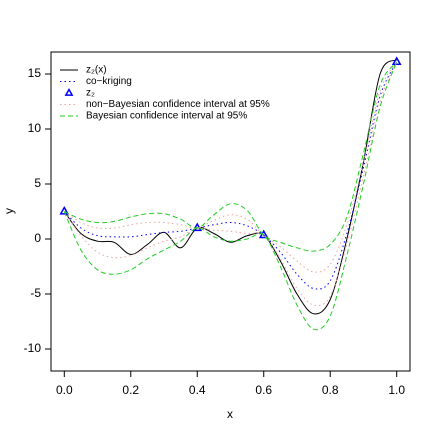 The image size is (436, 436). I want to click on x-tick-label: 0.2, so click(130, 390).